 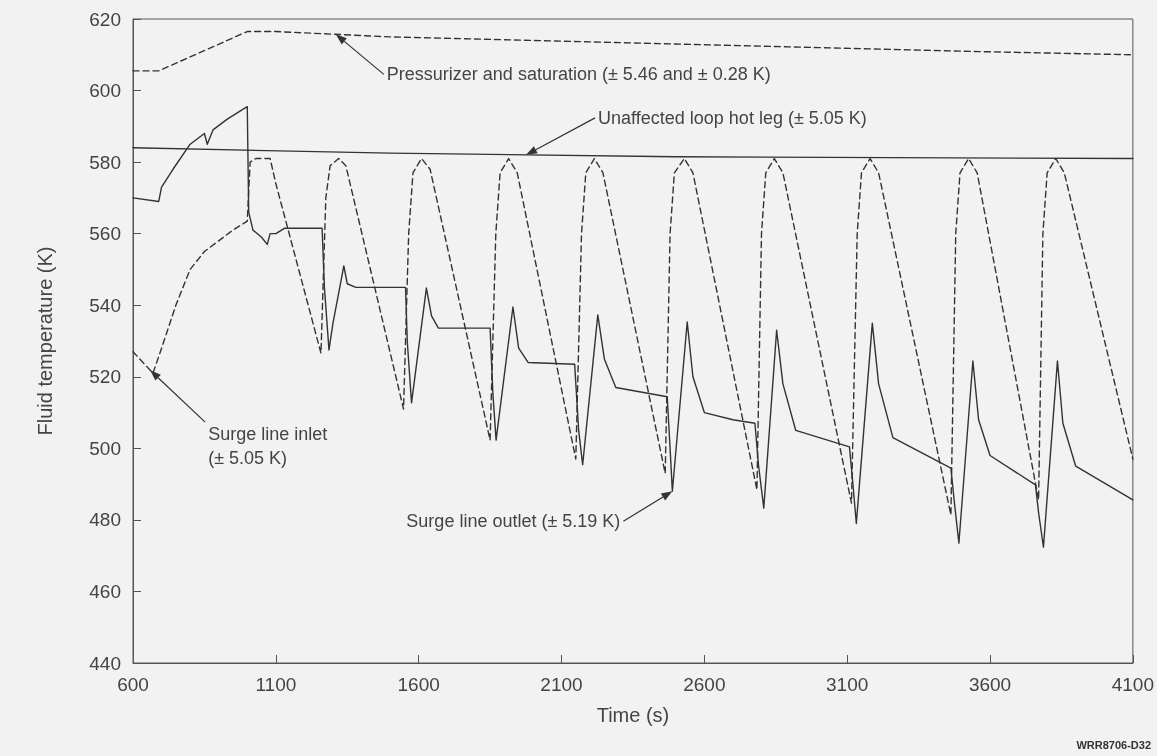 I want to click on y-tick-label: 600, so click(x=105, y=91).